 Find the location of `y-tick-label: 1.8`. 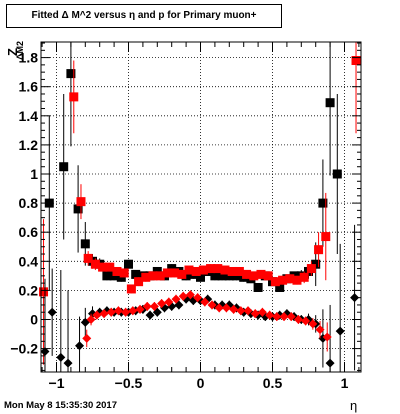

y-tick-label: 1.8 is located at coordinates (29, 58).